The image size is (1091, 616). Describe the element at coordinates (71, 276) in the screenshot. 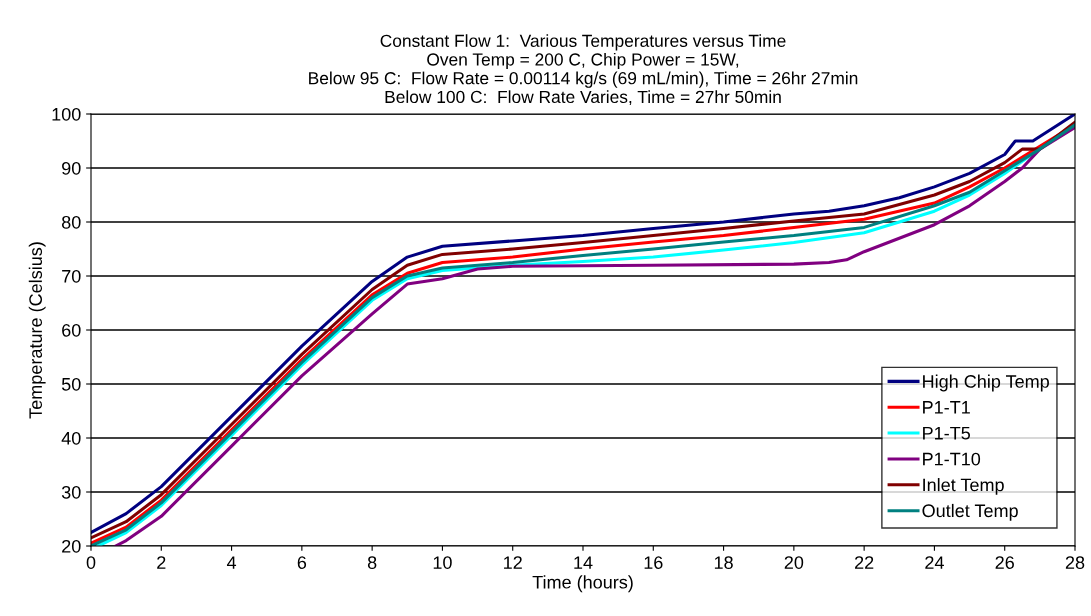

I see `y-tick-label: 70` at that location.